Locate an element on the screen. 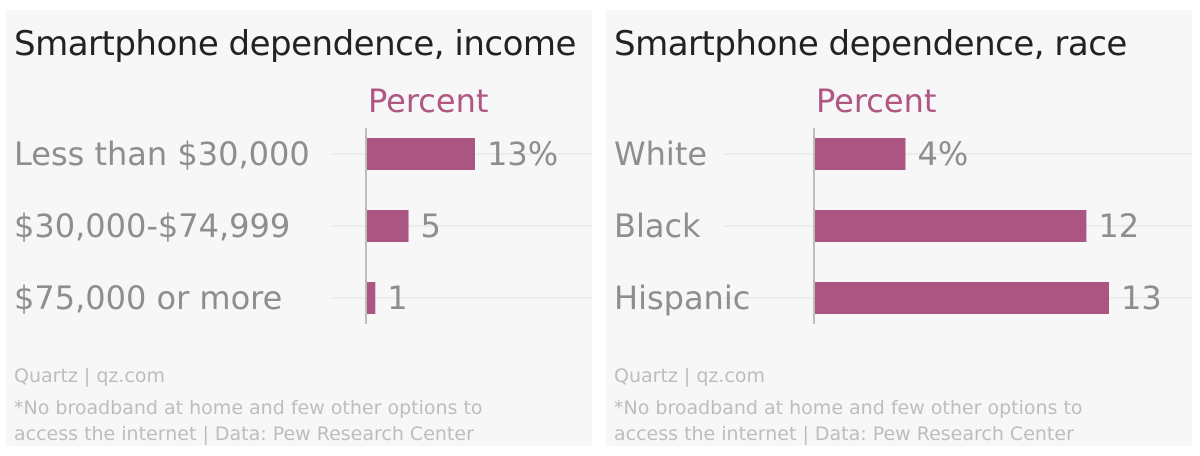 The width and height of the screenshot is (1200, 456). category-label: $30,000-$74,999 is located at coordinates (152, 226).